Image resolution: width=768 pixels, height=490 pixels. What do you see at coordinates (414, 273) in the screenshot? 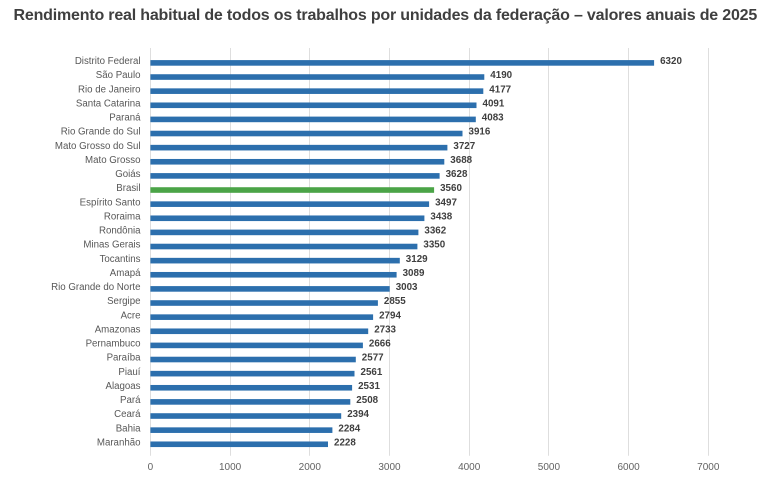
I see `svg-text: 3089` at bounding box center [414, 273].